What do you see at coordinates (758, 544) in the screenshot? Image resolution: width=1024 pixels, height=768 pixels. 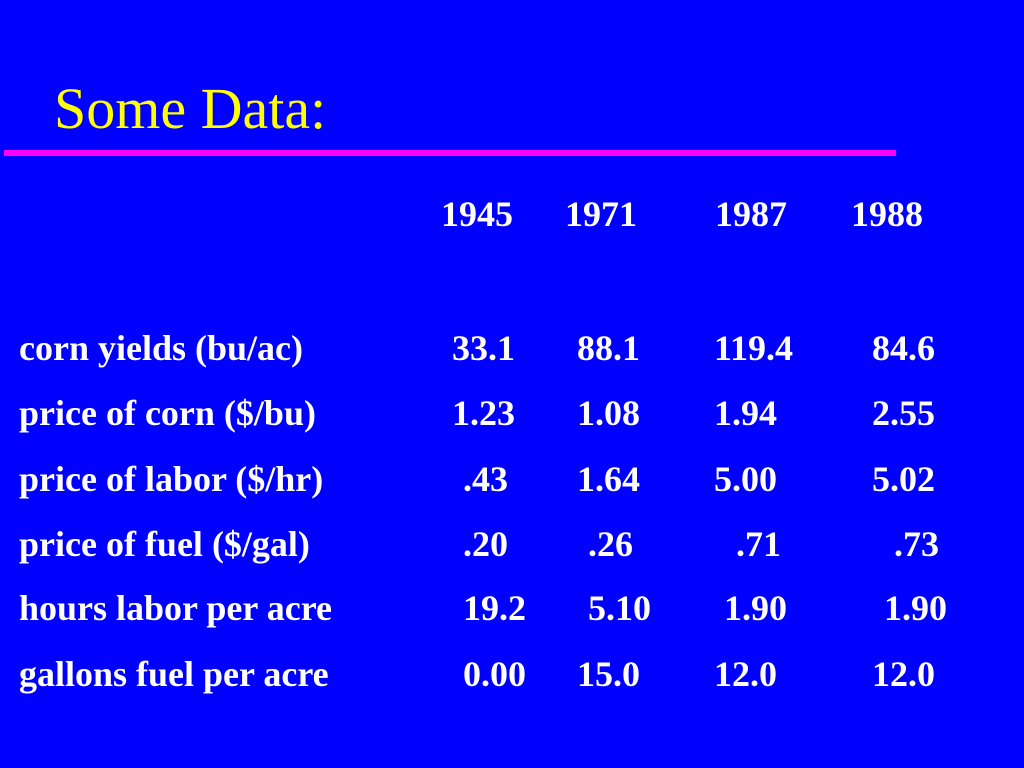 I see `table-cell: .71` at bounding box center [758, 544].